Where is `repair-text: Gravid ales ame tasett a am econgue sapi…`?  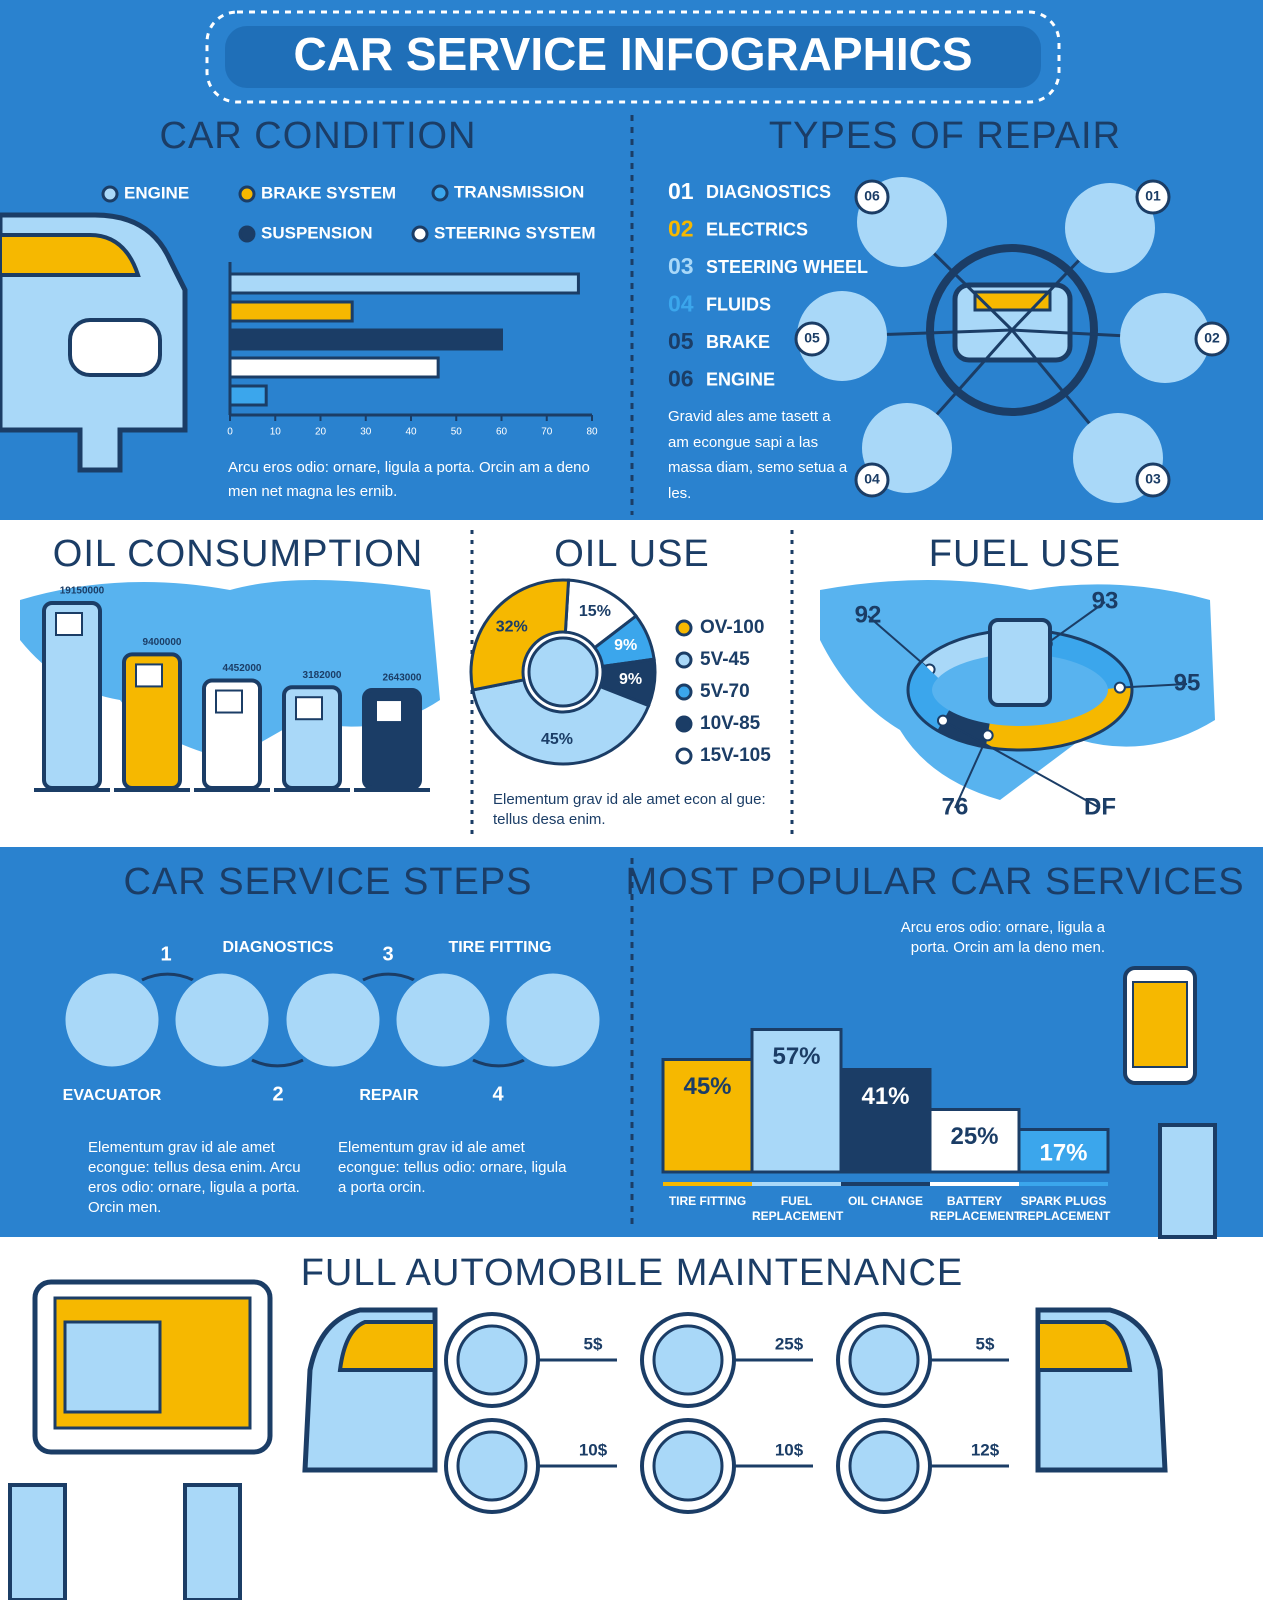
repair-text: Gravid ales ame tasett a am econgue sapi… is located at coordinates (758, 455).